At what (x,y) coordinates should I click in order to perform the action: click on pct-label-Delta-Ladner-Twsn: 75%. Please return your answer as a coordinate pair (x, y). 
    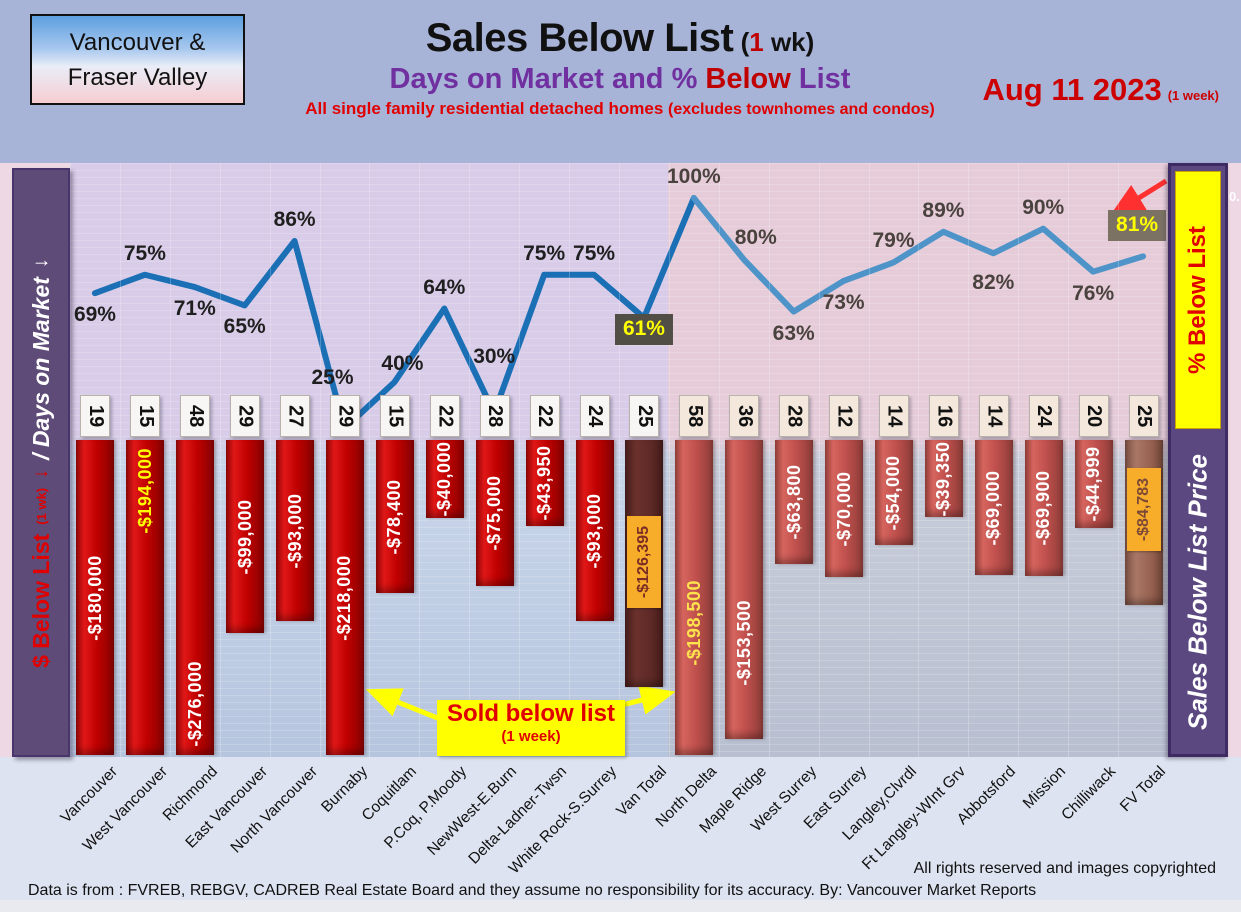
    Looking at the image, I should click on (544, 253).